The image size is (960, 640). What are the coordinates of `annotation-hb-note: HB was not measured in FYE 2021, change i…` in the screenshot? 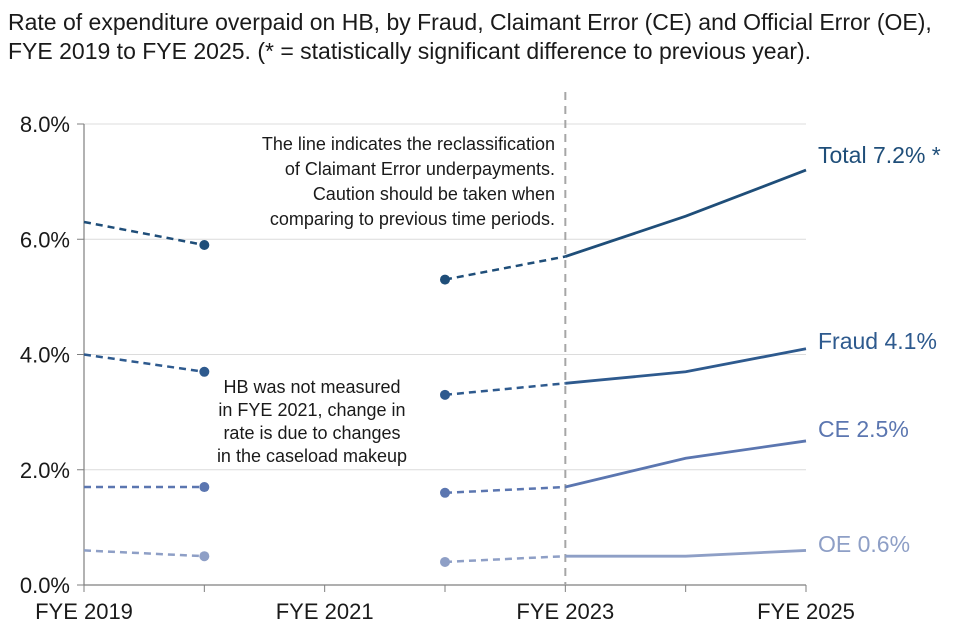 It's located at (312, 421).